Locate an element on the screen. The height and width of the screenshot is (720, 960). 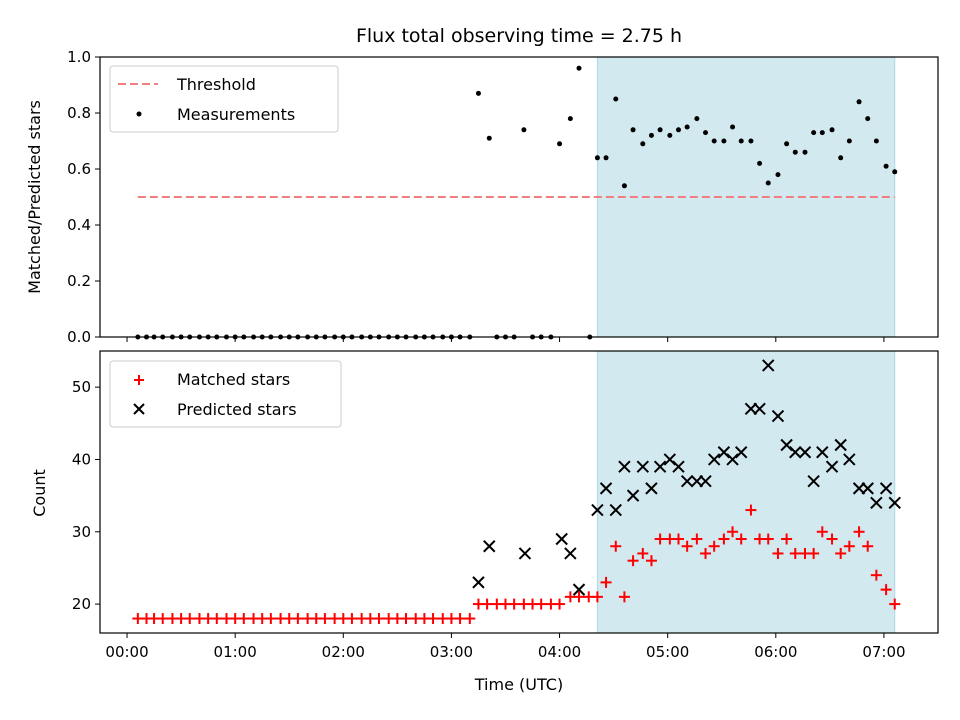
top-legend-box is located at coordinates (224, 99).